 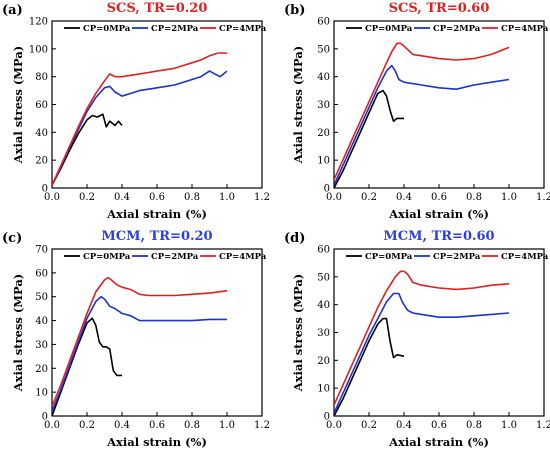 What do you see at coordinates (294, 10) in the screenshot?
I see `panel-label: (b)` at bounding box center [294, 10].